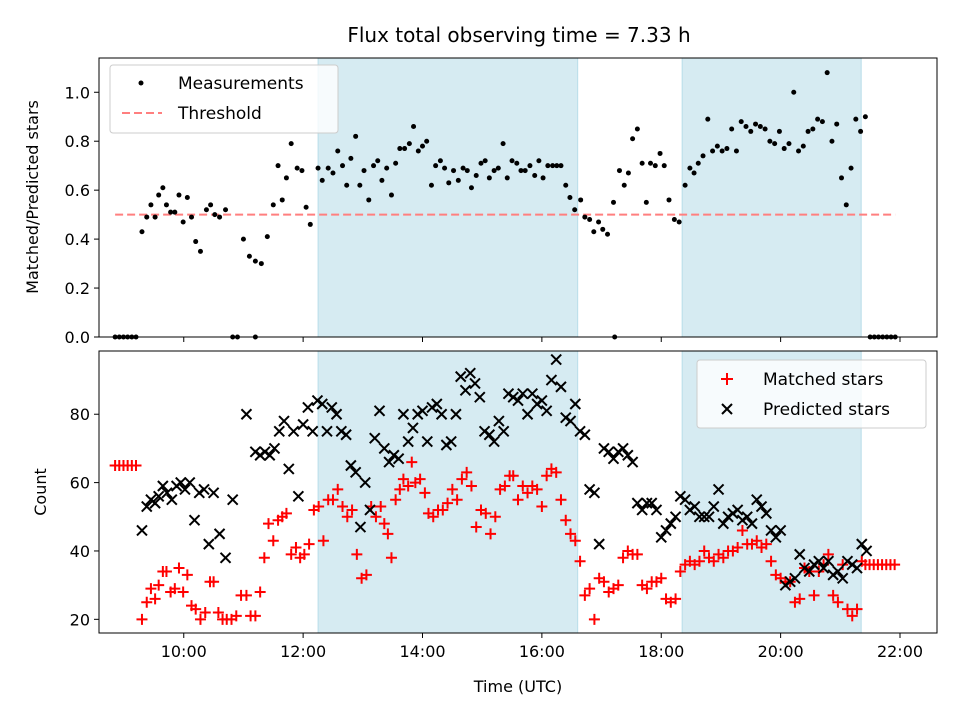  Describe the element at coordinates (422, 651) in the screenshot. I see `x-tick-label: 14:00` at that location.